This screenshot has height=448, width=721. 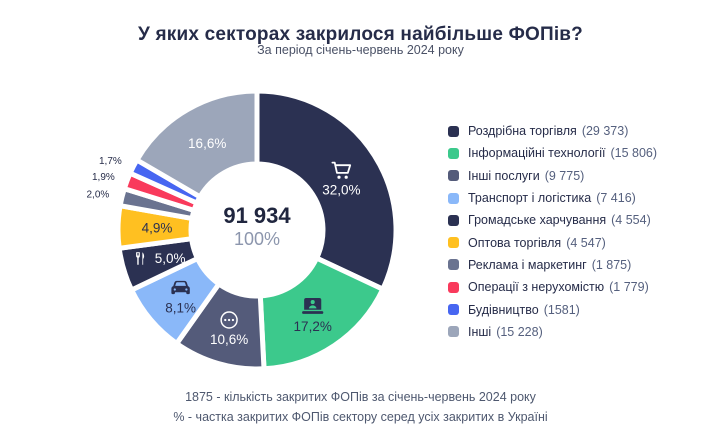 I want to click on legend-label: Будівництво, so click(x=503, y=309).